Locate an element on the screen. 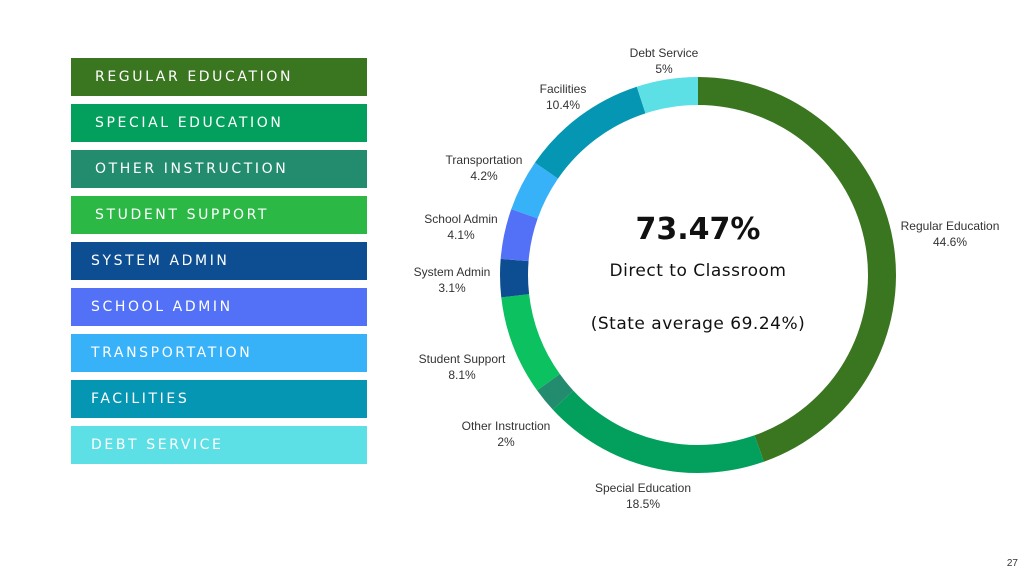 The height and width of the screenshot is (576, 1024). slice-regular-education is located at coordinates (797, 269).